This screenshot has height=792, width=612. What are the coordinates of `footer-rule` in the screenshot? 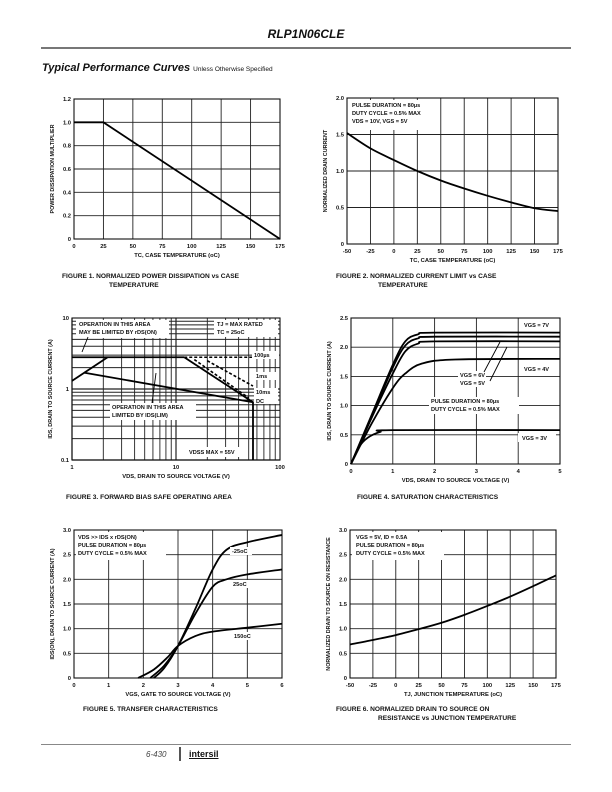 It's located at (306, 744).